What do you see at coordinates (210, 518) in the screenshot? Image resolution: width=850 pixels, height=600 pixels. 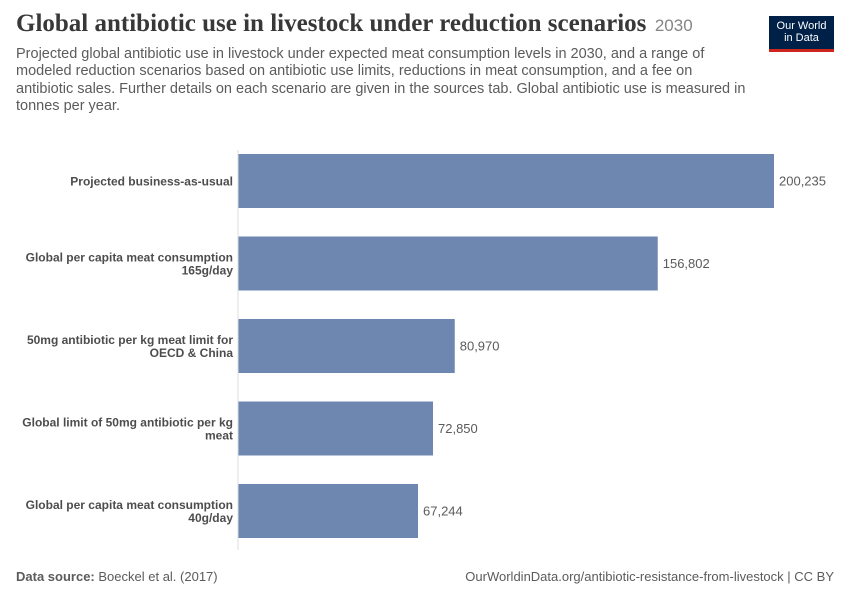 I see `category-label-line: 40g/day` at bounding box center [210, 518].